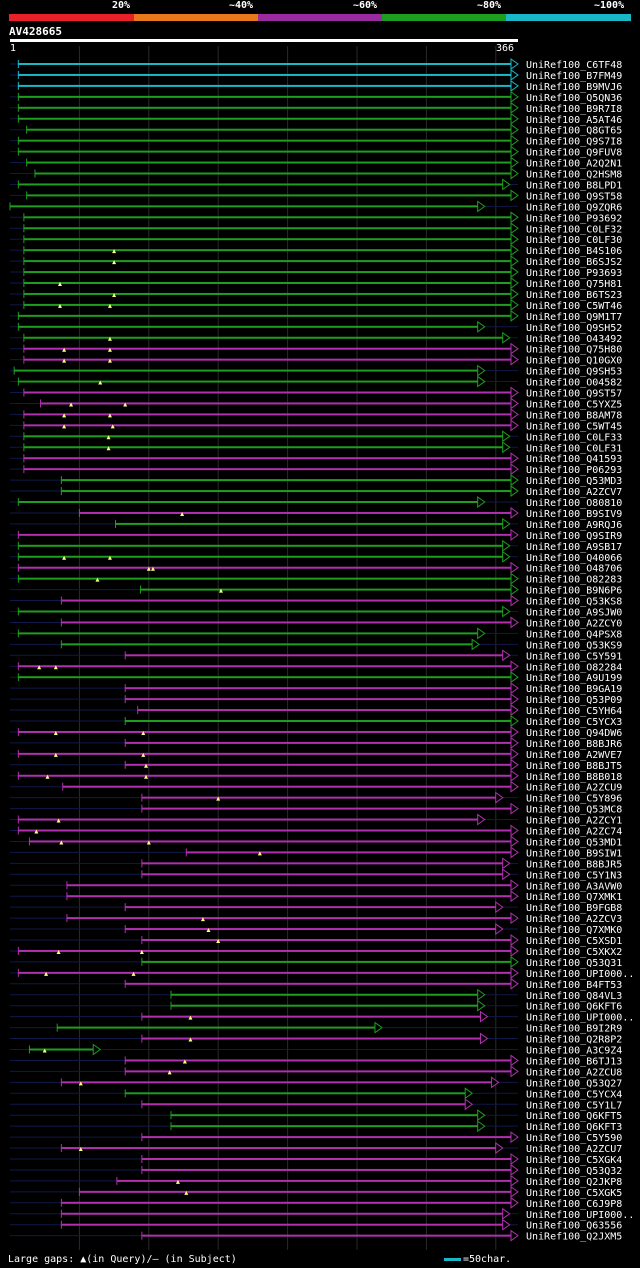  Describe the element at coordinates (574, 251) in the screenshot. I see `hit-label: UniRef100_B4S106` at that location.